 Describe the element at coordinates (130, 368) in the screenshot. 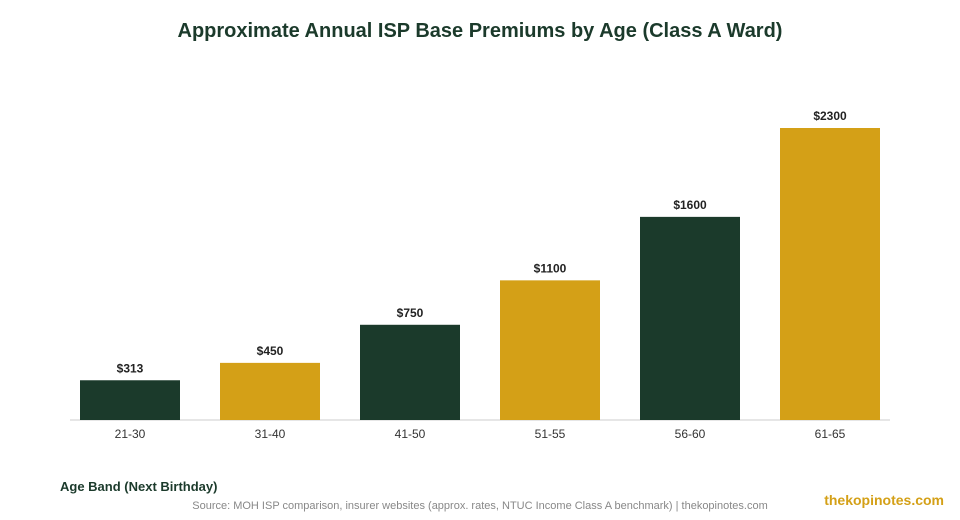

I see `value-label-21-30: $313` at that location.